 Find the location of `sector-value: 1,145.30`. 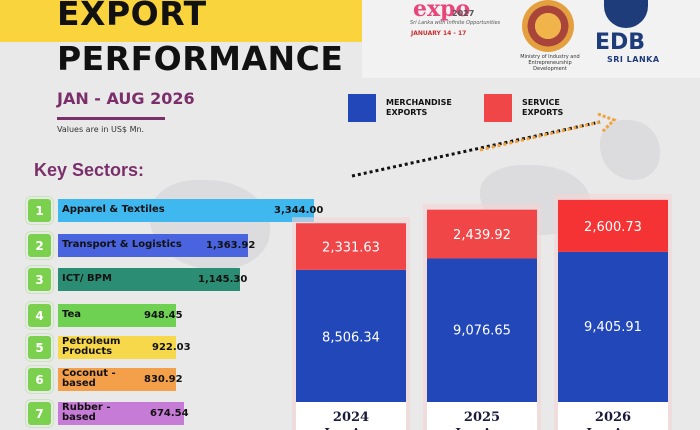

sector-value: 1,145.30 is located at coordinates (223, 279).